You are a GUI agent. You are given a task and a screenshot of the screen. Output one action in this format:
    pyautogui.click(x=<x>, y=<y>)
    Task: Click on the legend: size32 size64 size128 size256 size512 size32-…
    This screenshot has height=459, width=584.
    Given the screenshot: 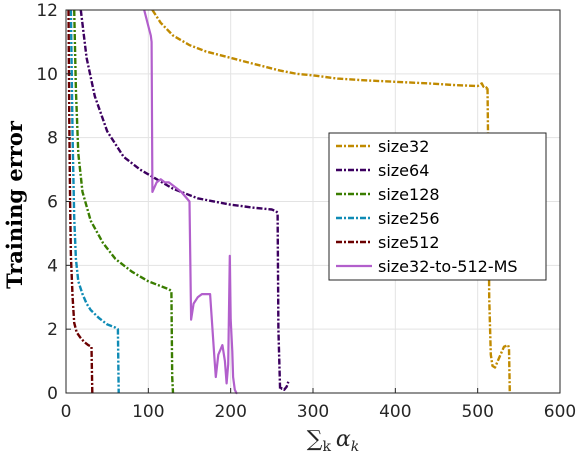 What is the action you would take?
    pyautogui.click(x=437, y=206)
    